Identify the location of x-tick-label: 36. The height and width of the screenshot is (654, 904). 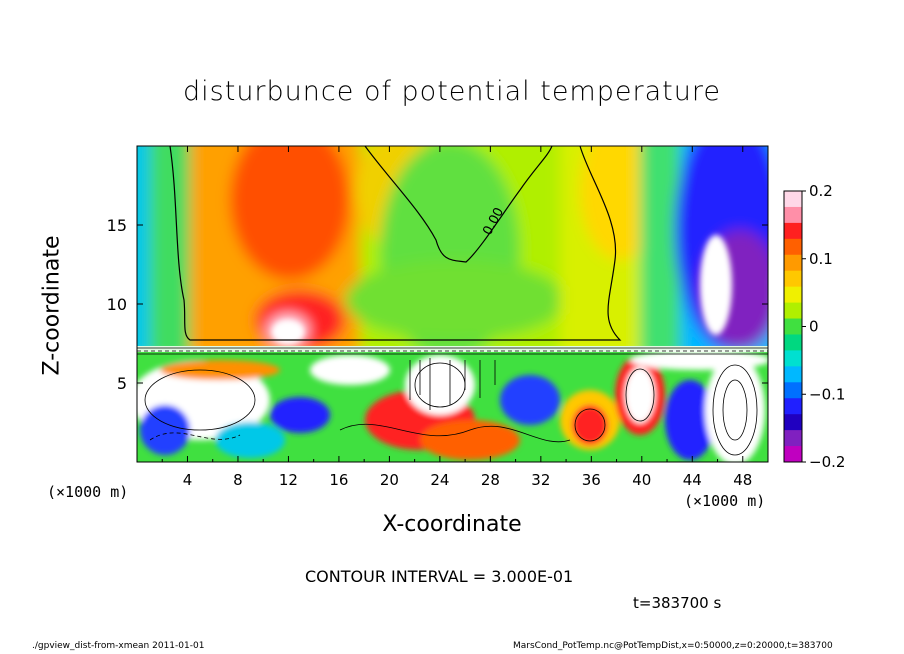
(591, 480).